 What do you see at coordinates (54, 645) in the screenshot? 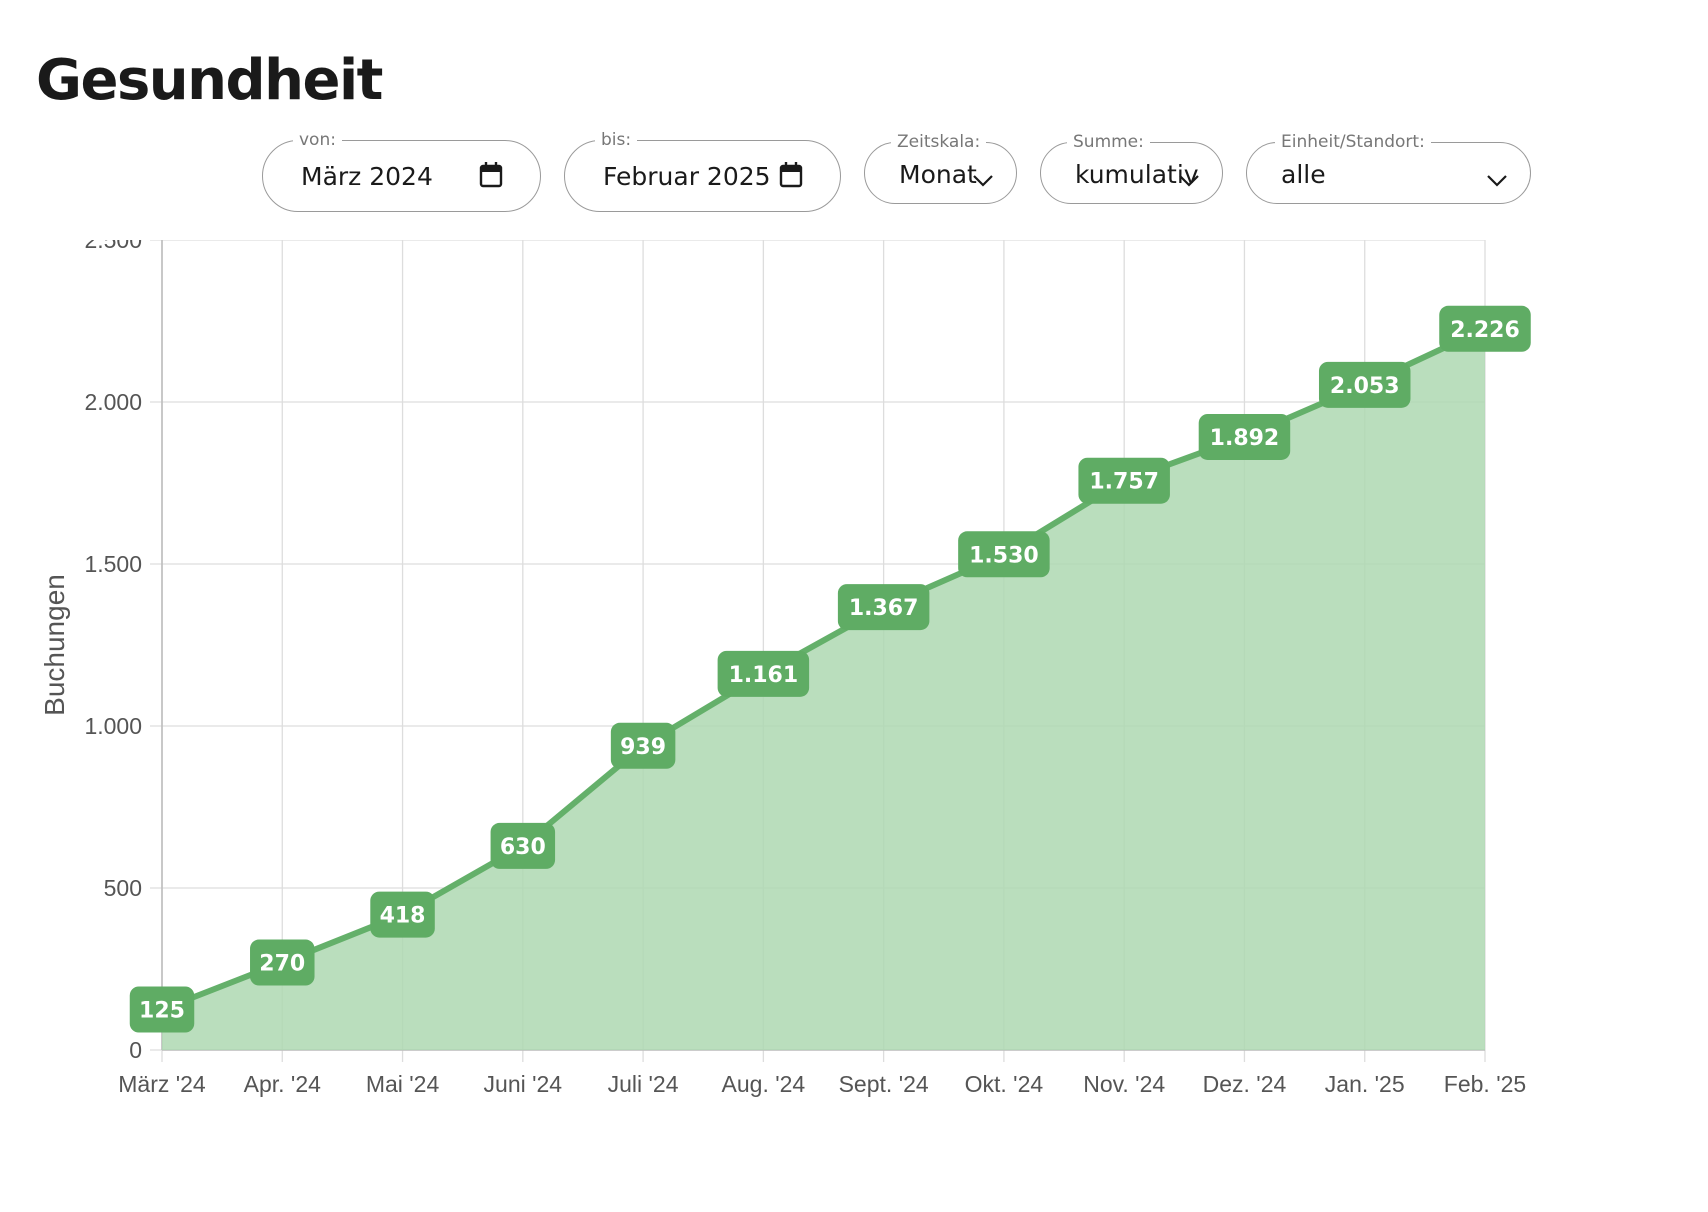
I see `y-axis-title: Buchungen` at bounding box center [54, 645].